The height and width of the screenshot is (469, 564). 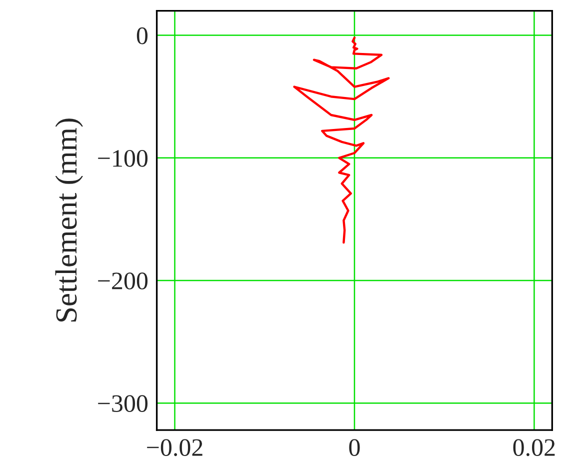 What do you see at coordinates (341, 140) in the screenshot?
I see `line-series` at bounding box center [341, 140].